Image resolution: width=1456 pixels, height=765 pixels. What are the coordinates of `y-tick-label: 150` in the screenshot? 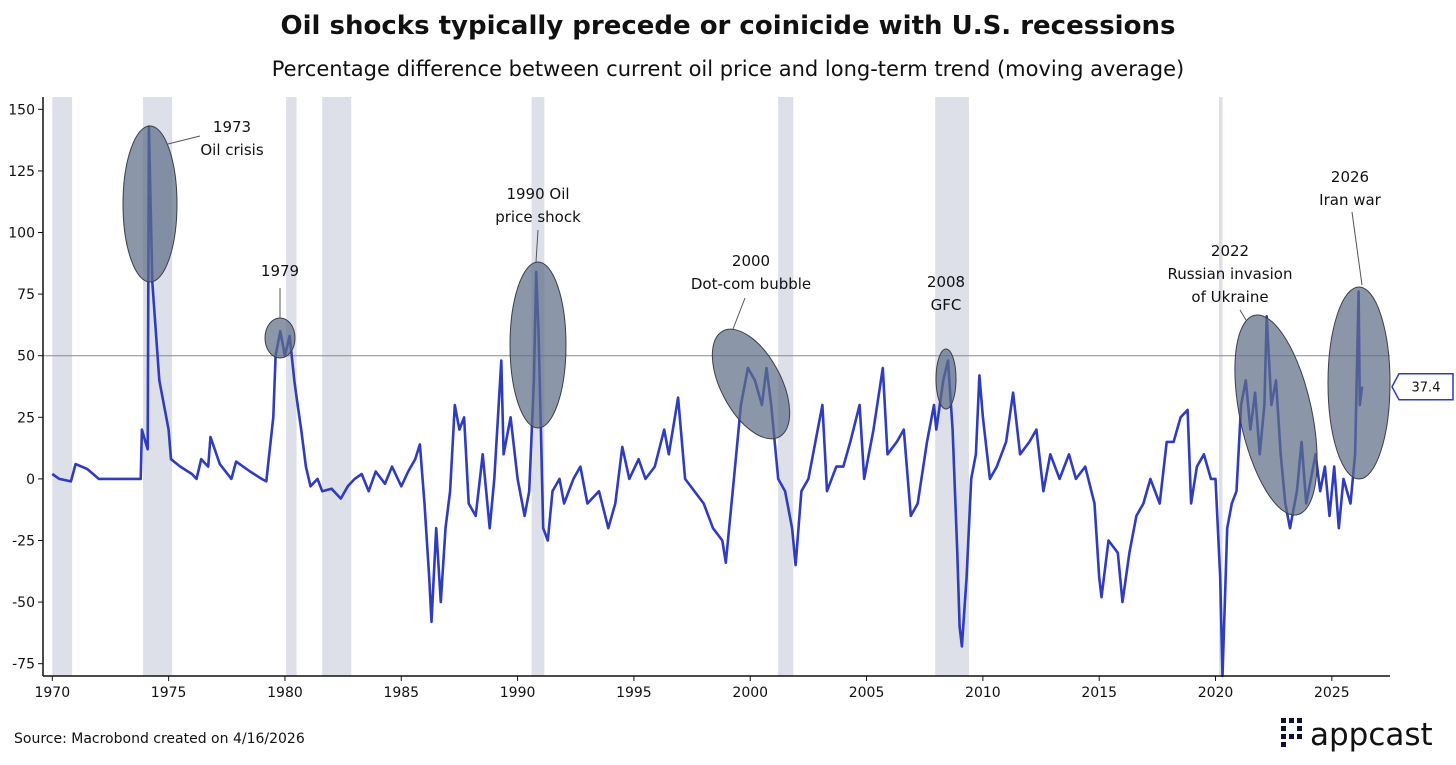 It's located at (21, 110).